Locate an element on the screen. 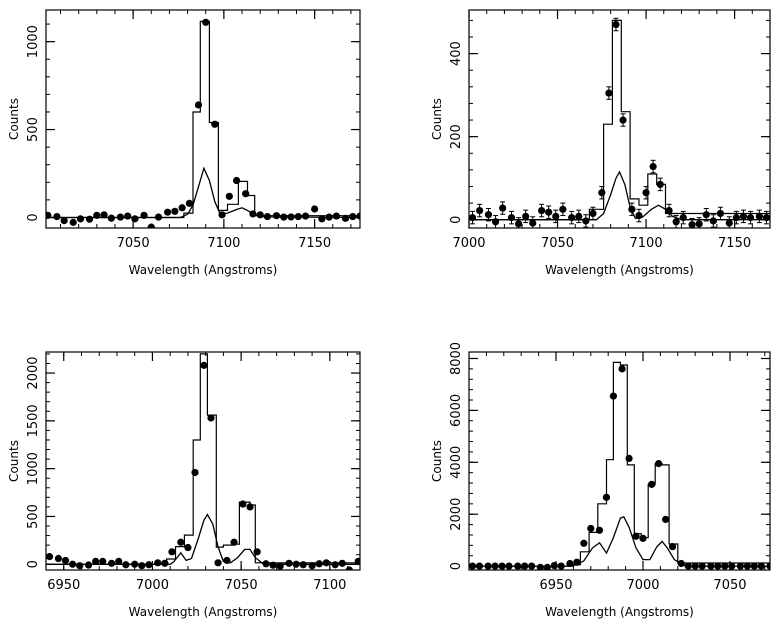 Image resolution: width=772 pixels, height=622 pixels. y-axis-label: Counts is located at coordinates (14, 119).